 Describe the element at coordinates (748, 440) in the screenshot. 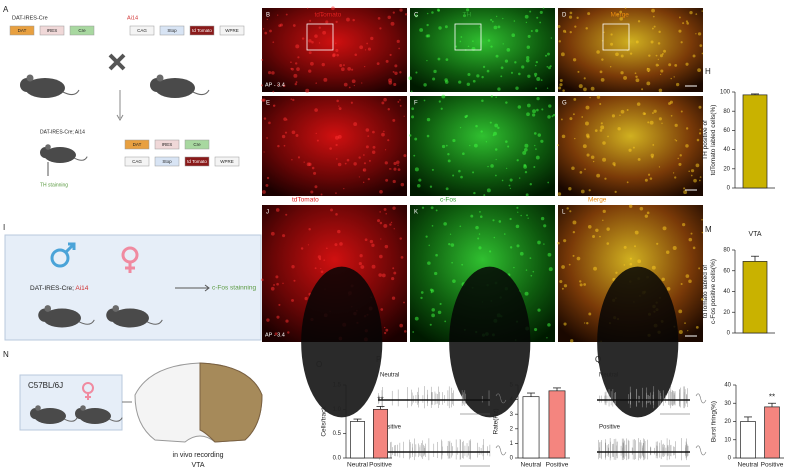

I see `bar` at that location.